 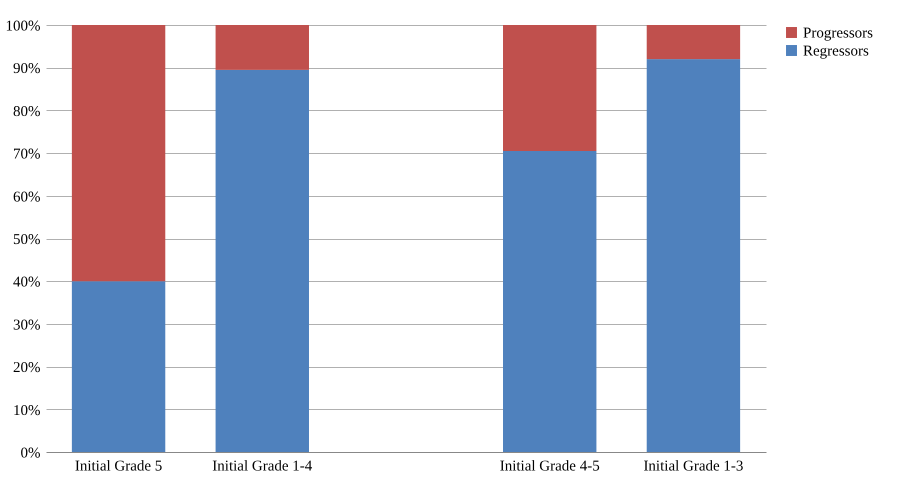 I want to click on legend-label: Progressors, so click(x=838, y=34).